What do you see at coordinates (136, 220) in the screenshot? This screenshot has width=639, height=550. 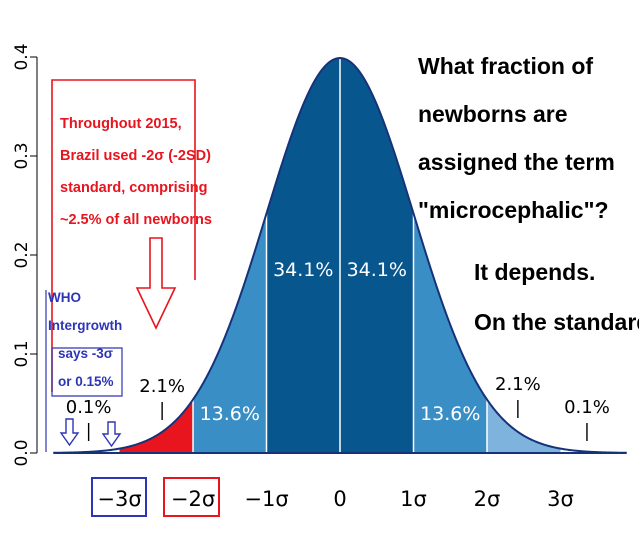 I see `brazil-note-line-4: ~2.5% of all newborns` at bounding box center [136, 220].